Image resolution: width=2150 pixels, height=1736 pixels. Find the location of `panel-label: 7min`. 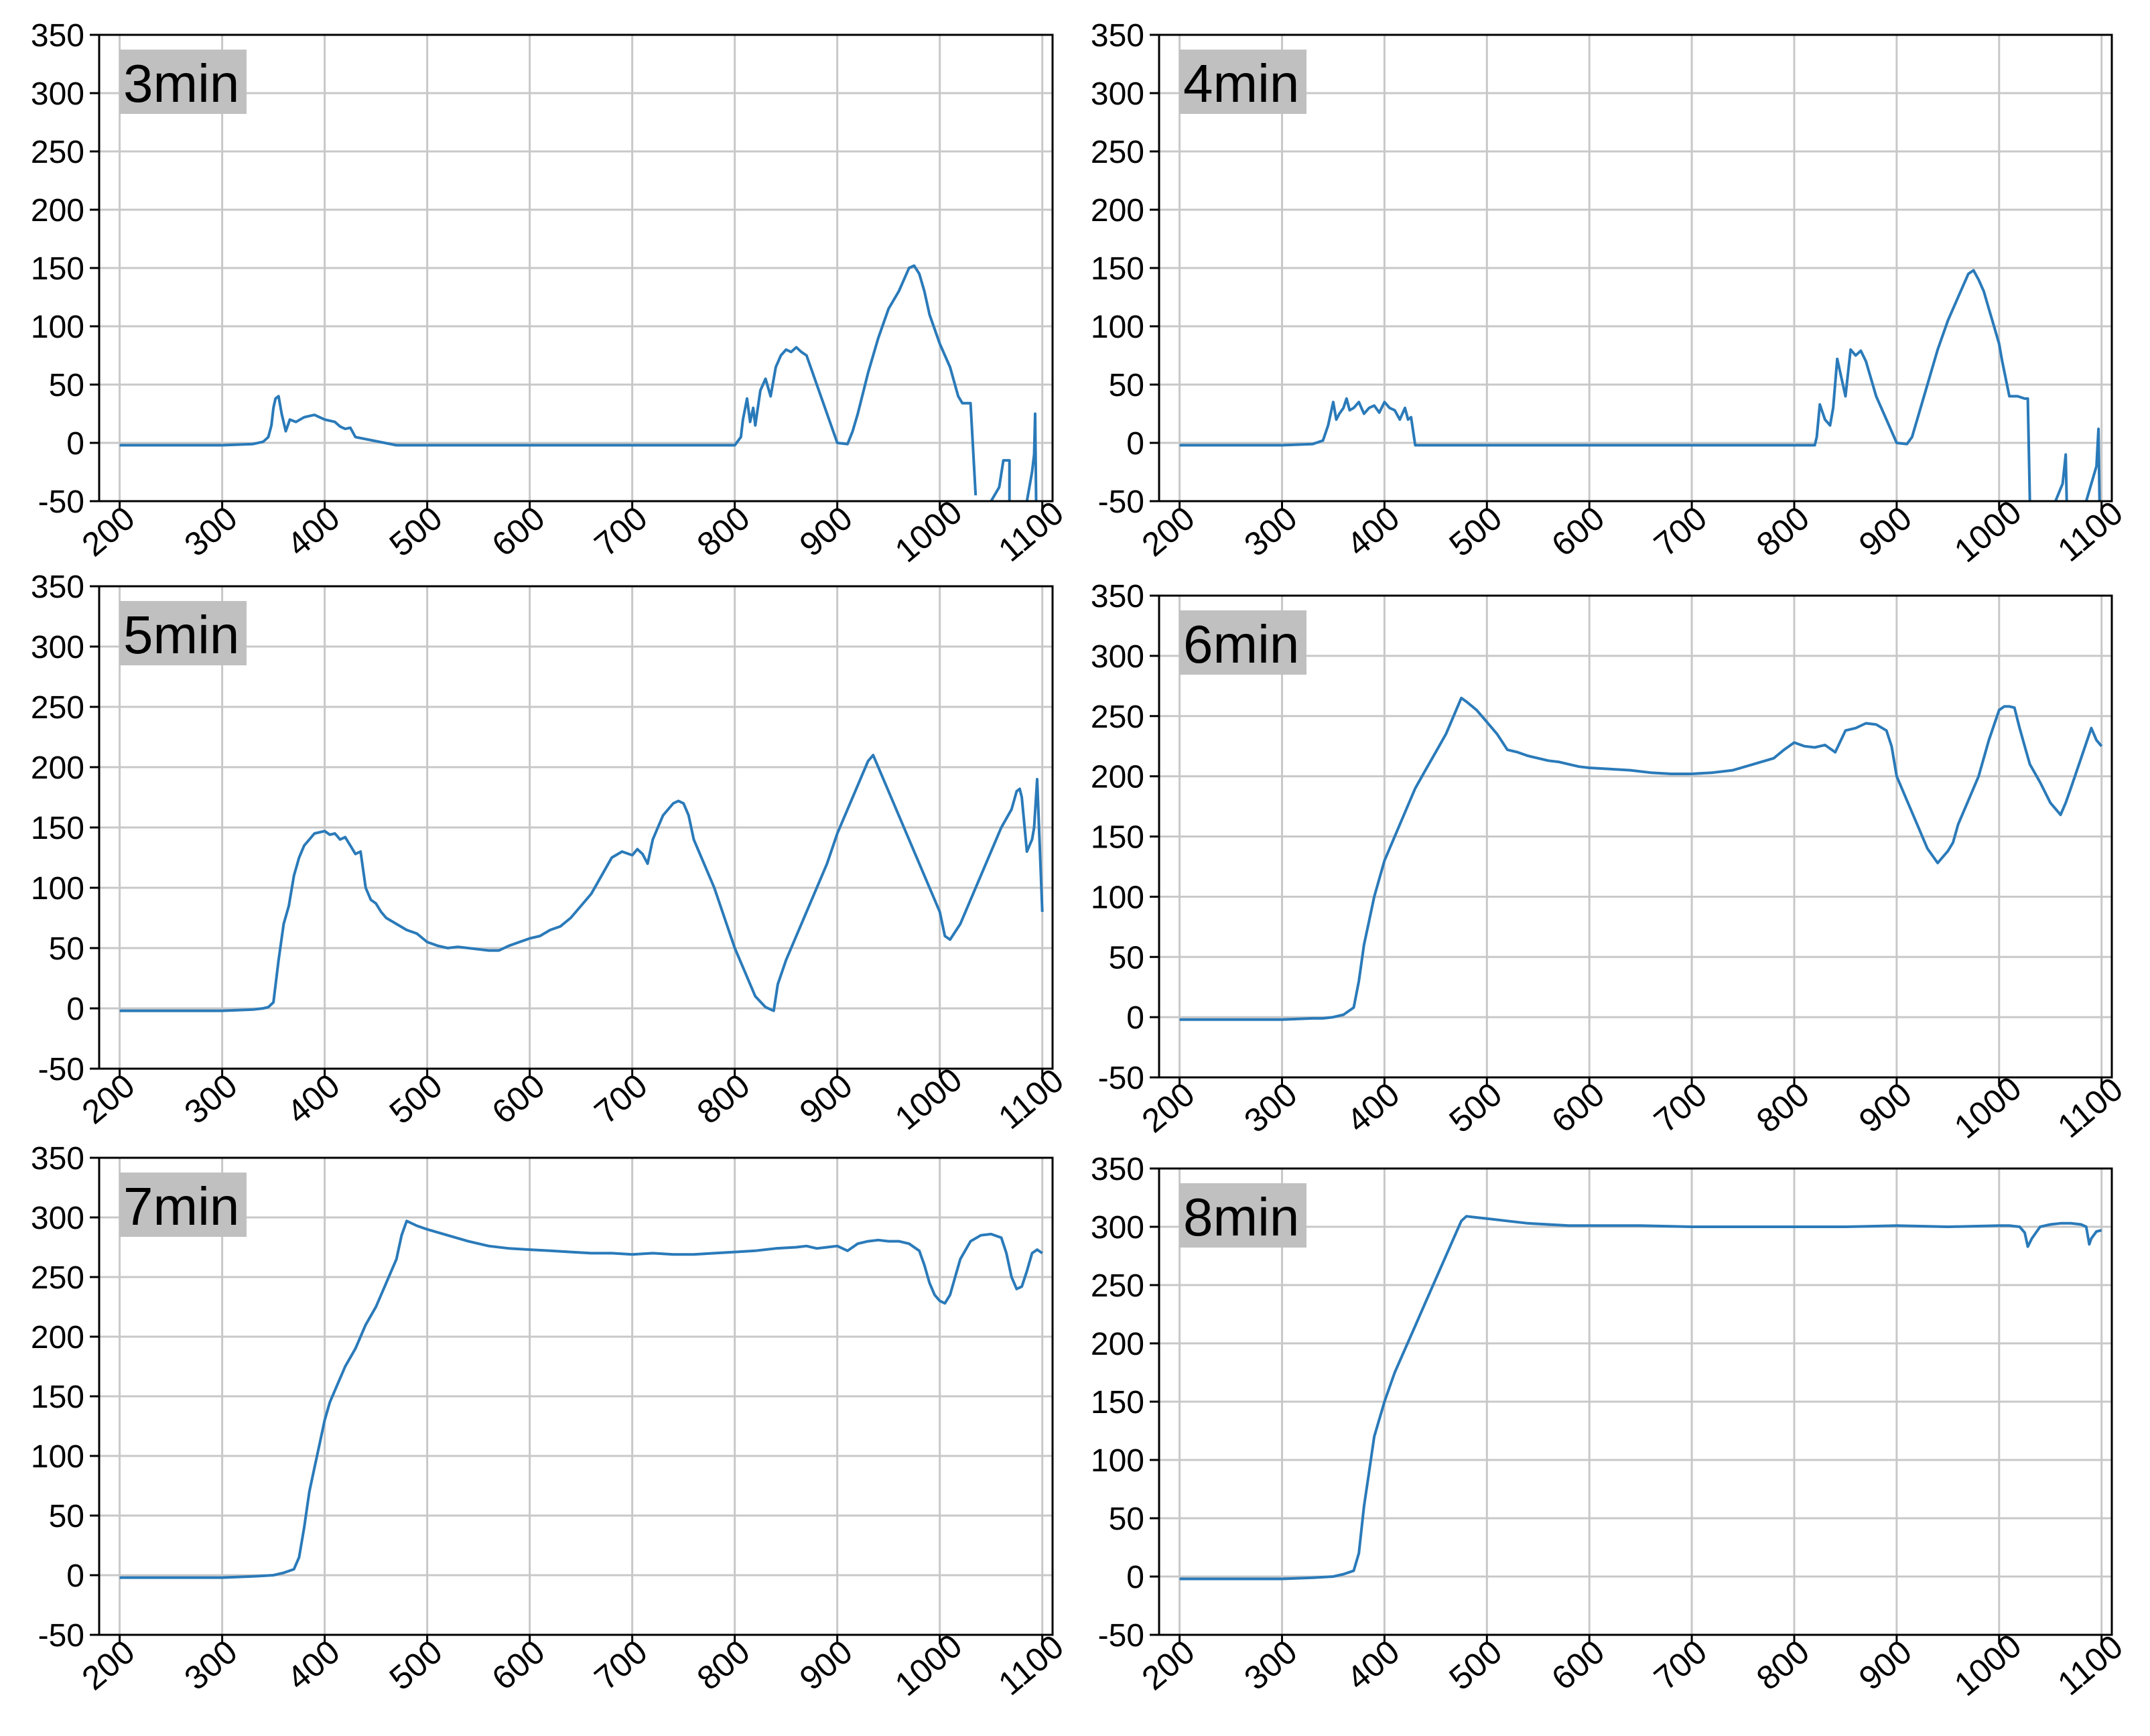

panel-label: 7min is located at coordinates (181, 1206).